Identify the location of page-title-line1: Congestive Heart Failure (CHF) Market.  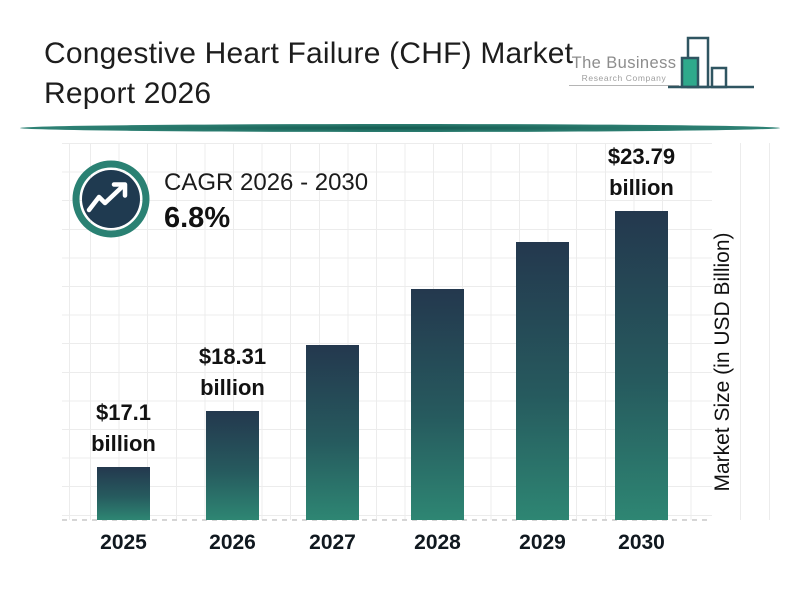
(309, 53).